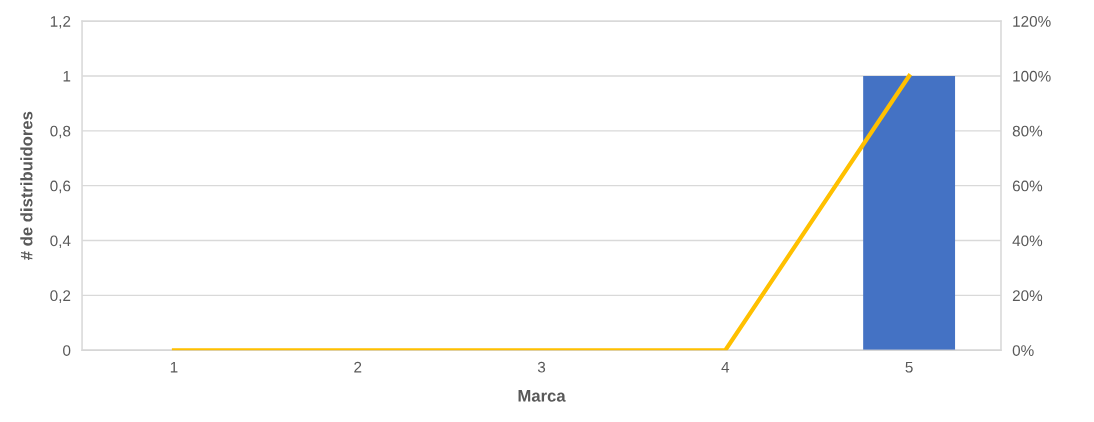 This screenshot has height=422, width=1094. What do you see at coordinates (1027, 131) in the screenshot?
I see `y2-tick-label: 80%` at bounding box center [1027, 131].